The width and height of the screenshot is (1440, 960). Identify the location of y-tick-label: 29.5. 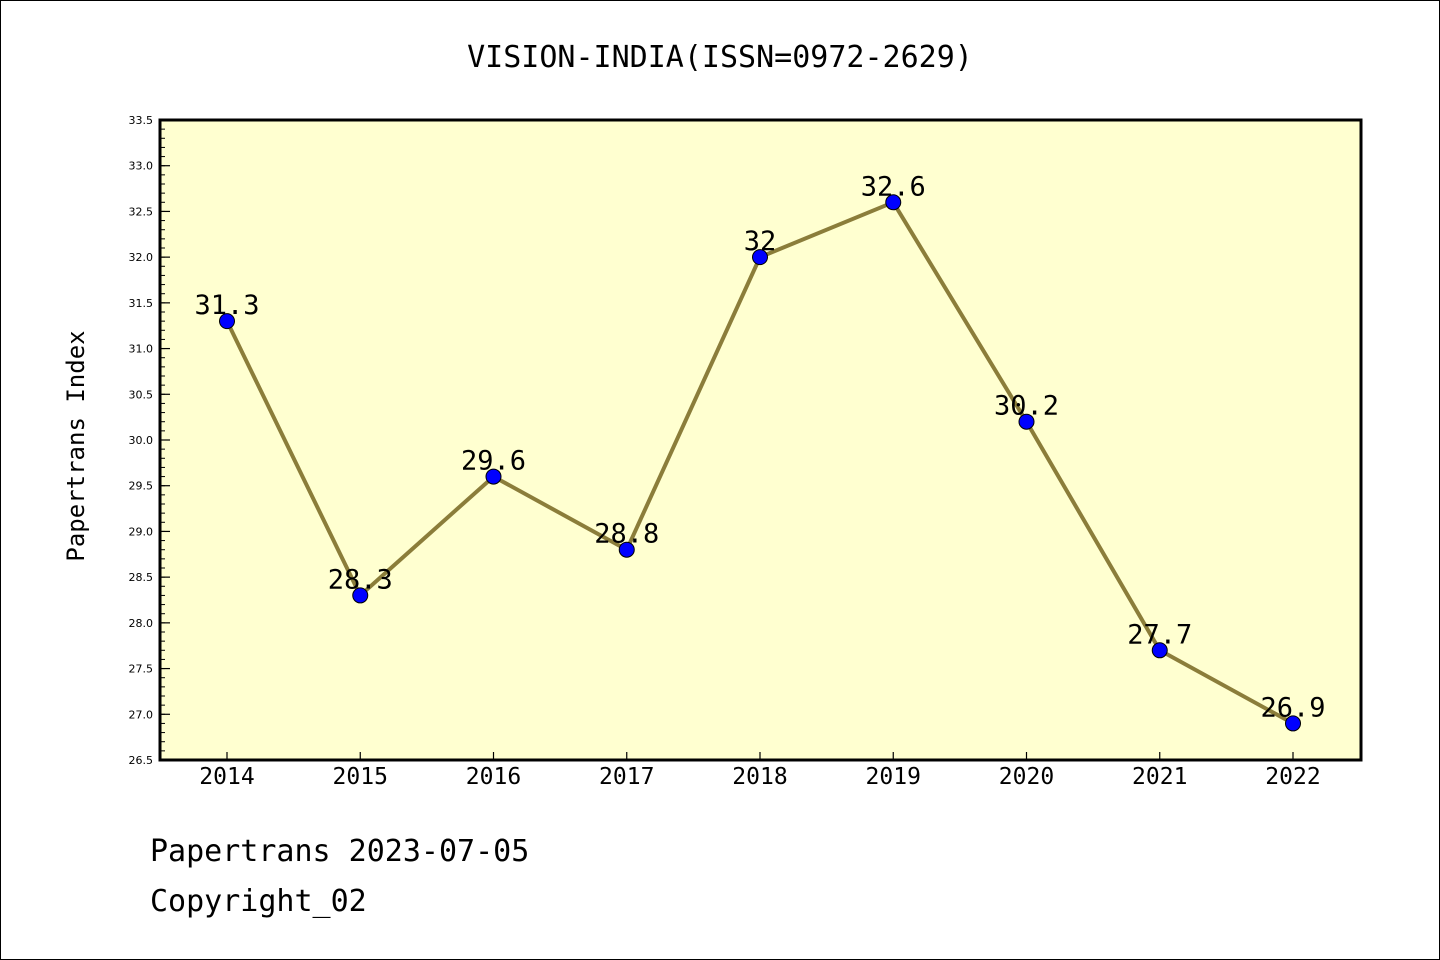
(141, 486).